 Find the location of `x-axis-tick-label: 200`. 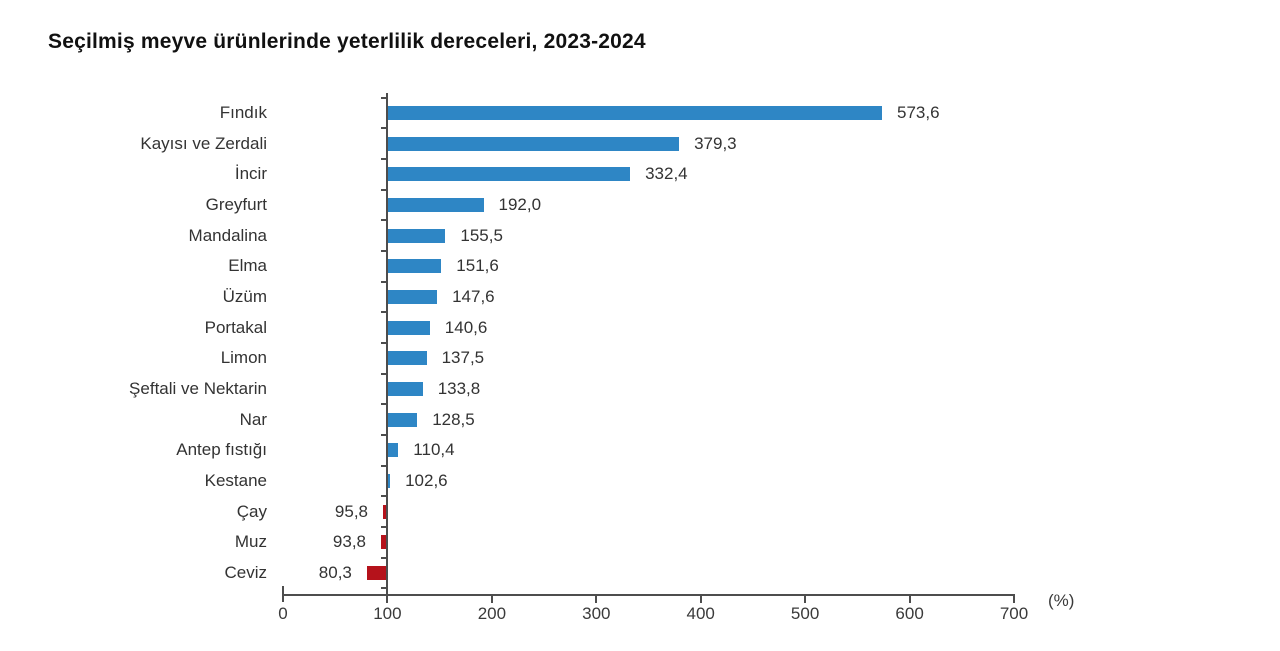

x-axis-tick-label: 200 is located at coordinates (492, 613).